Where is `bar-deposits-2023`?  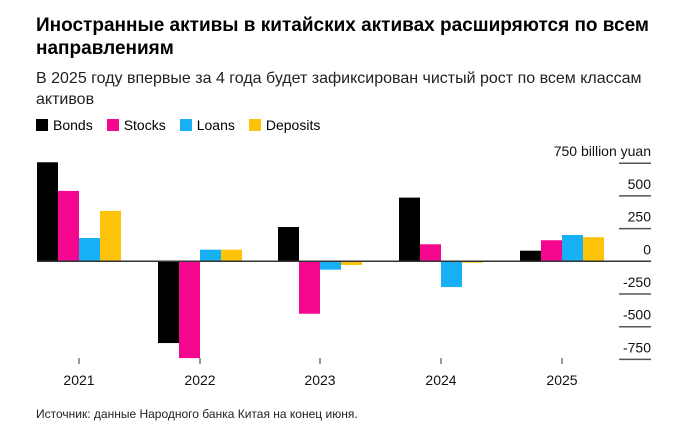 bar-deposits-2023 is located at coordinates (351, 263).